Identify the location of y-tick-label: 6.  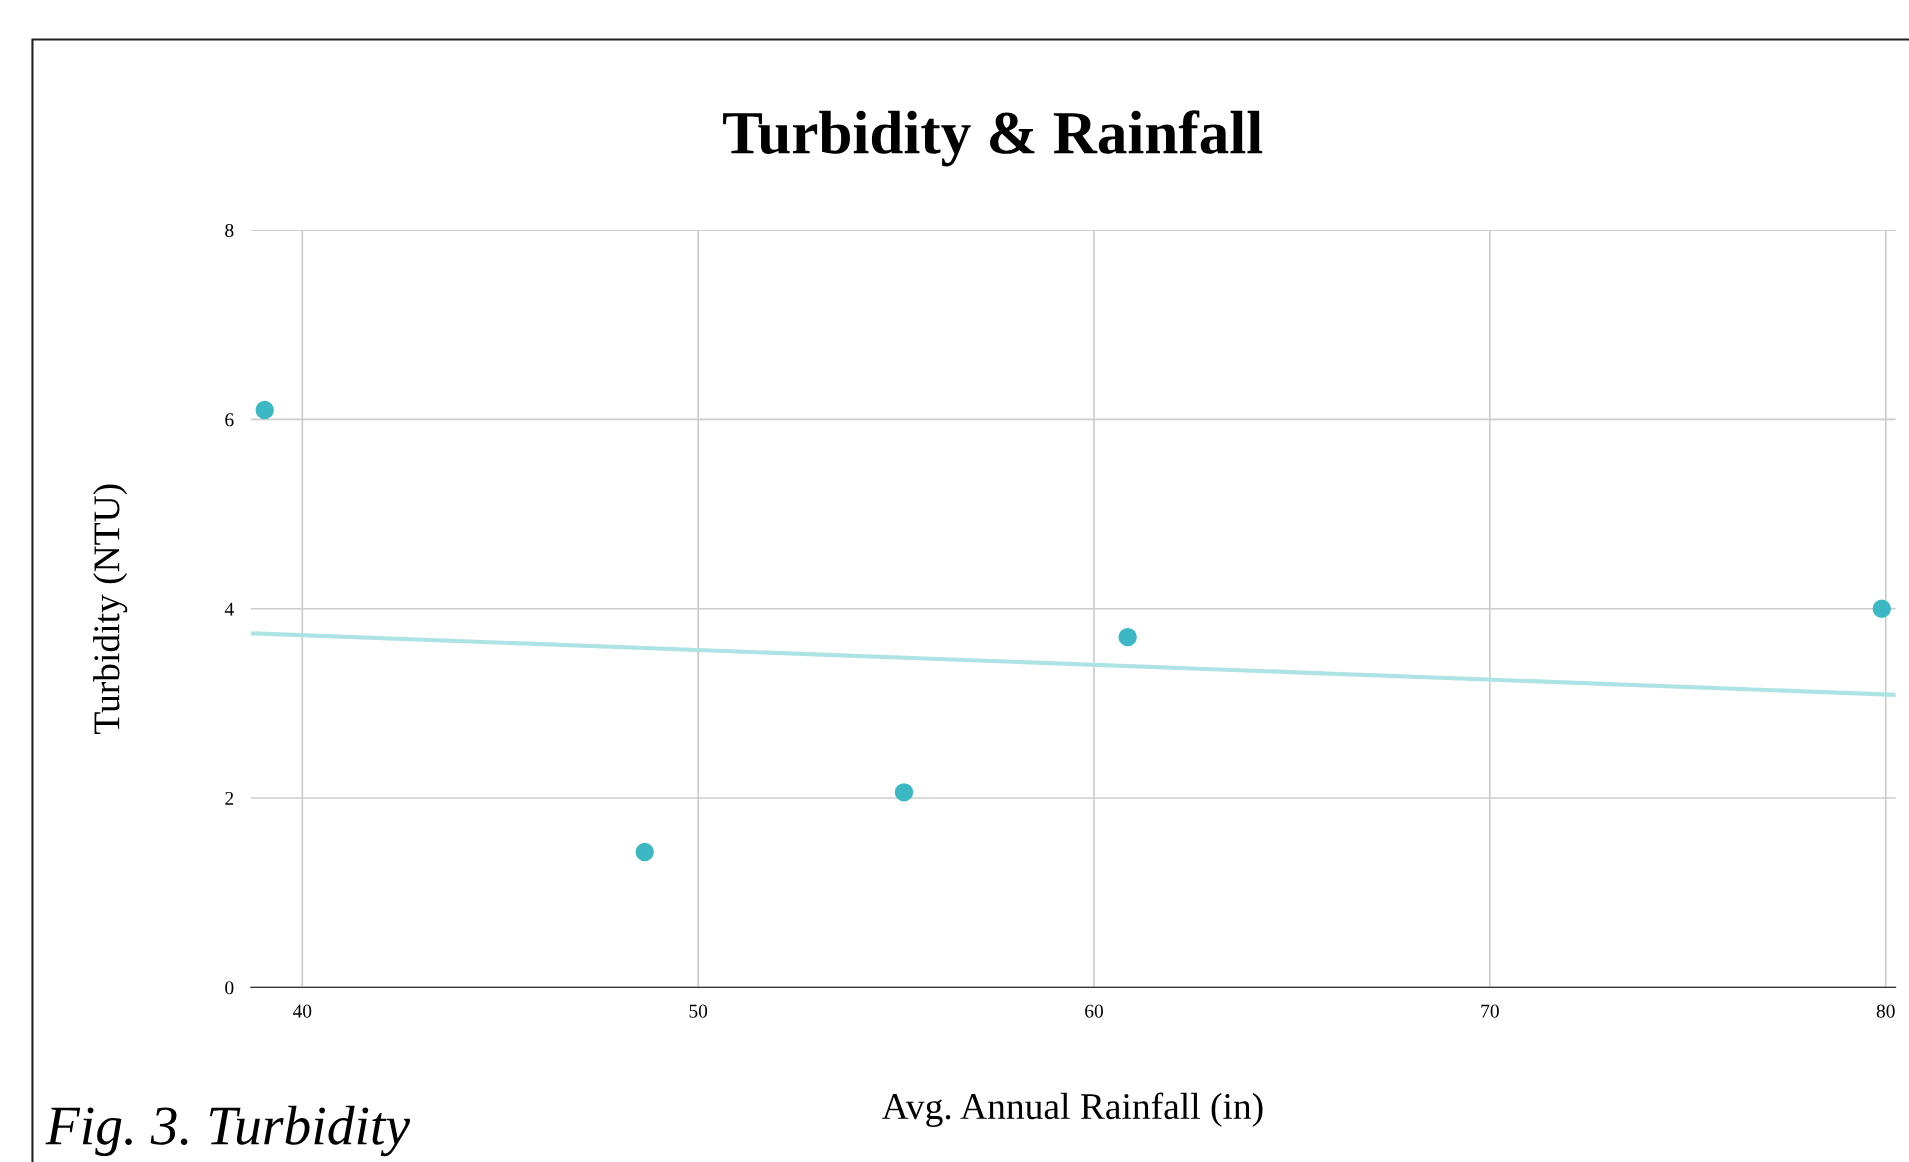
(229, 420).